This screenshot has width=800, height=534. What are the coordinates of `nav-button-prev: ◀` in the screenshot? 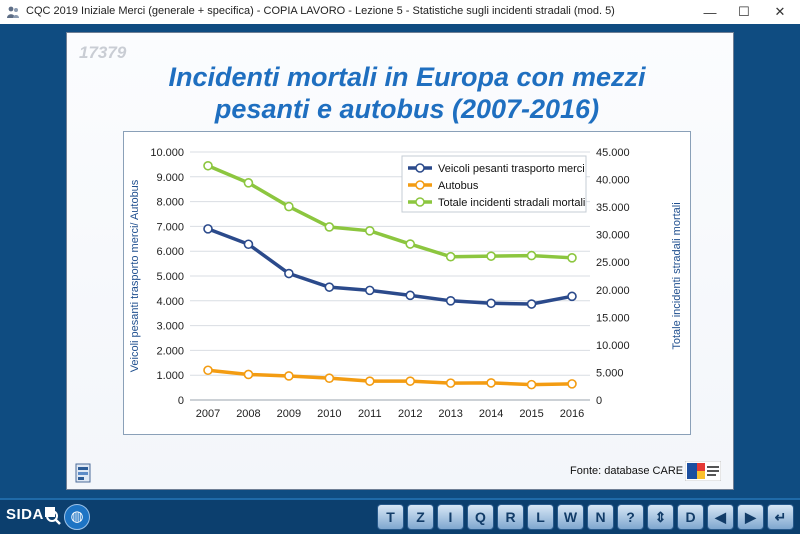 It's located at (720, 517).